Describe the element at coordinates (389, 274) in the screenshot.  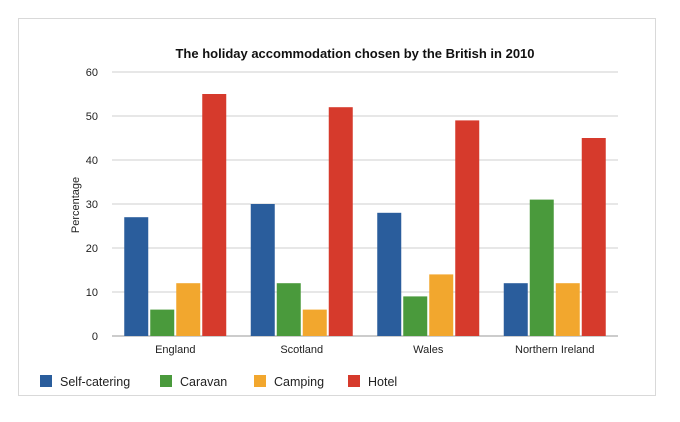
I see `bar-self-catering-wales` at that location.